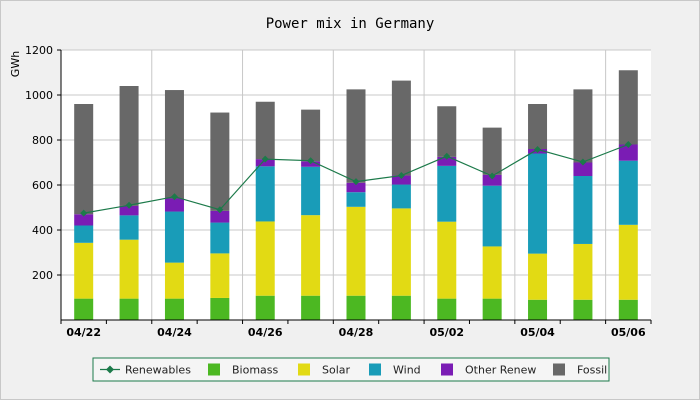 This screenshot has height=400, width=700. What do you see at coordinates (42, 230) in the screenshot?
I see `y-tick-label: 400` at bounding box center [42, 230].